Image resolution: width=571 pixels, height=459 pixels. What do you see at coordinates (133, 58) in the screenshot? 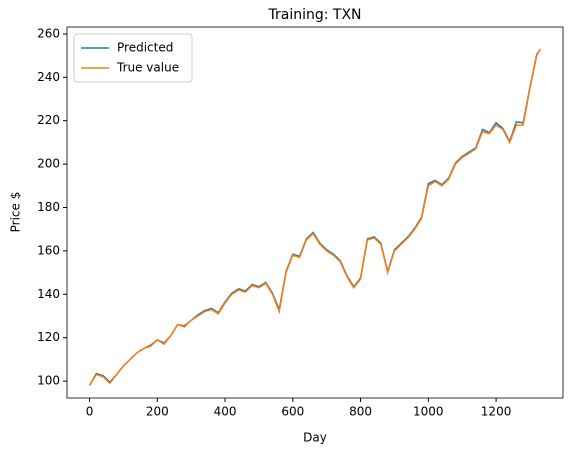
I see `legend-box` at bounding box center [133, 58].